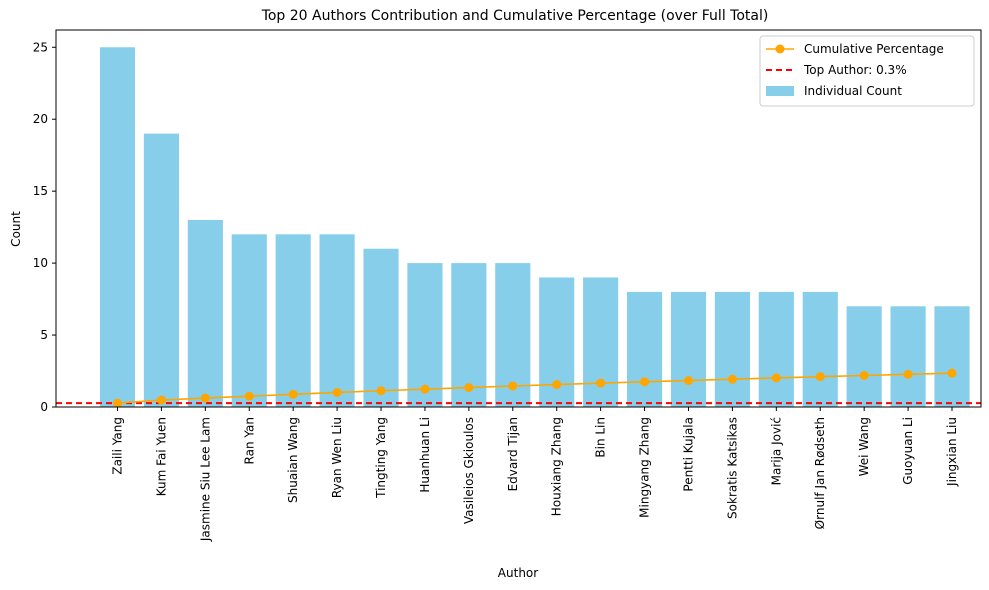 This screenshot has height=590, width=989. Describe the element at coordinates (293, 460) in the screenshot. I see `x-tick-label: Shuaian Wang` at that location.